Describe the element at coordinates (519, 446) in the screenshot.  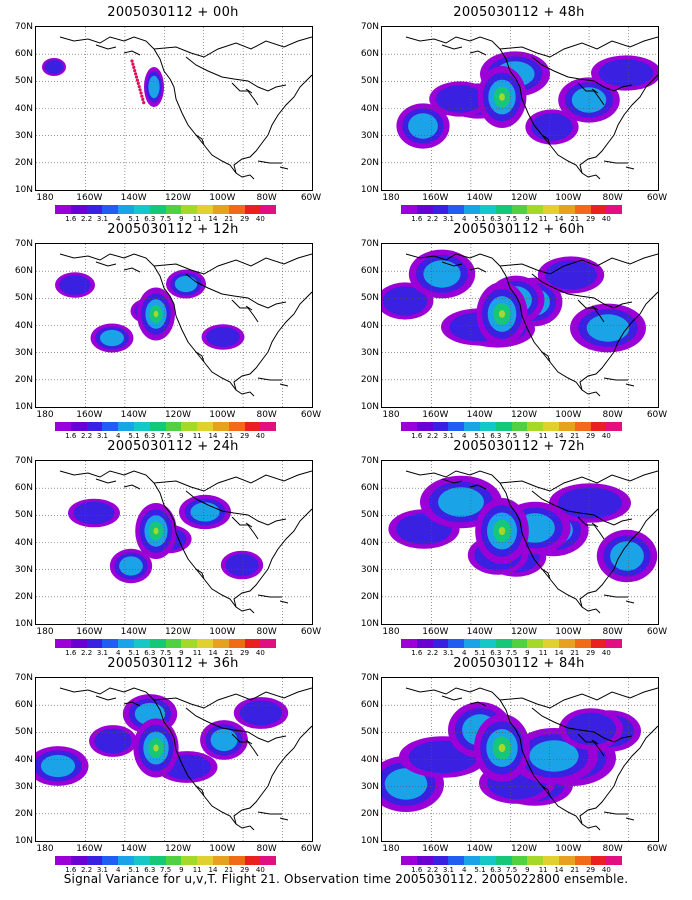
I see `panel-title: 2005030112 + 72h` at that location.